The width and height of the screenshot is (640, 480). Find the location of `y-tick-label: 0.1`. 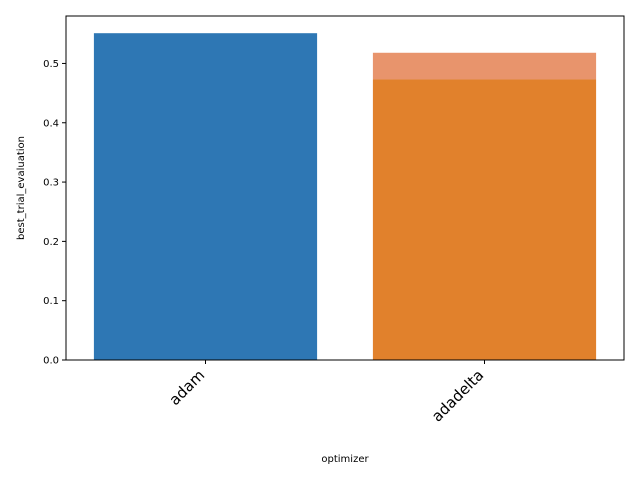

y-tick-label: 0.1 is located at coordinates (51, 301).